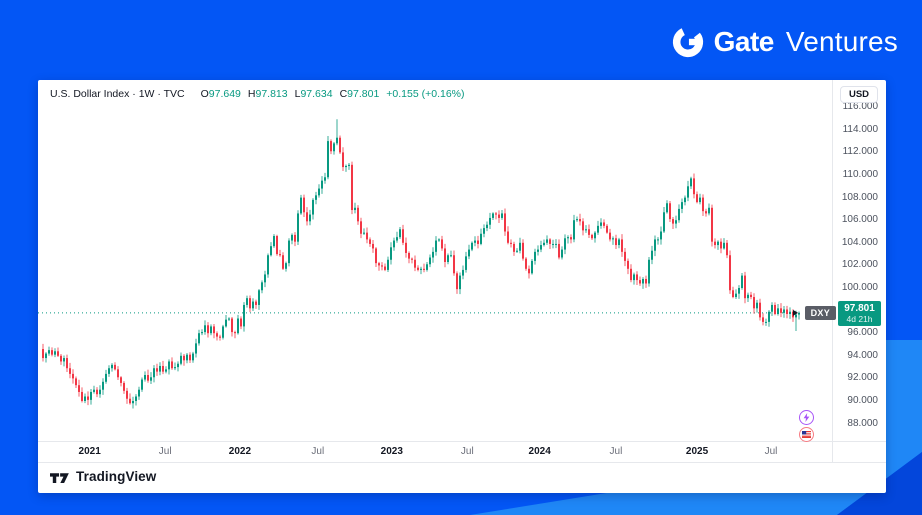  I want to click on gate-ventures-logo: Gate Ventures, so click(784, 42).